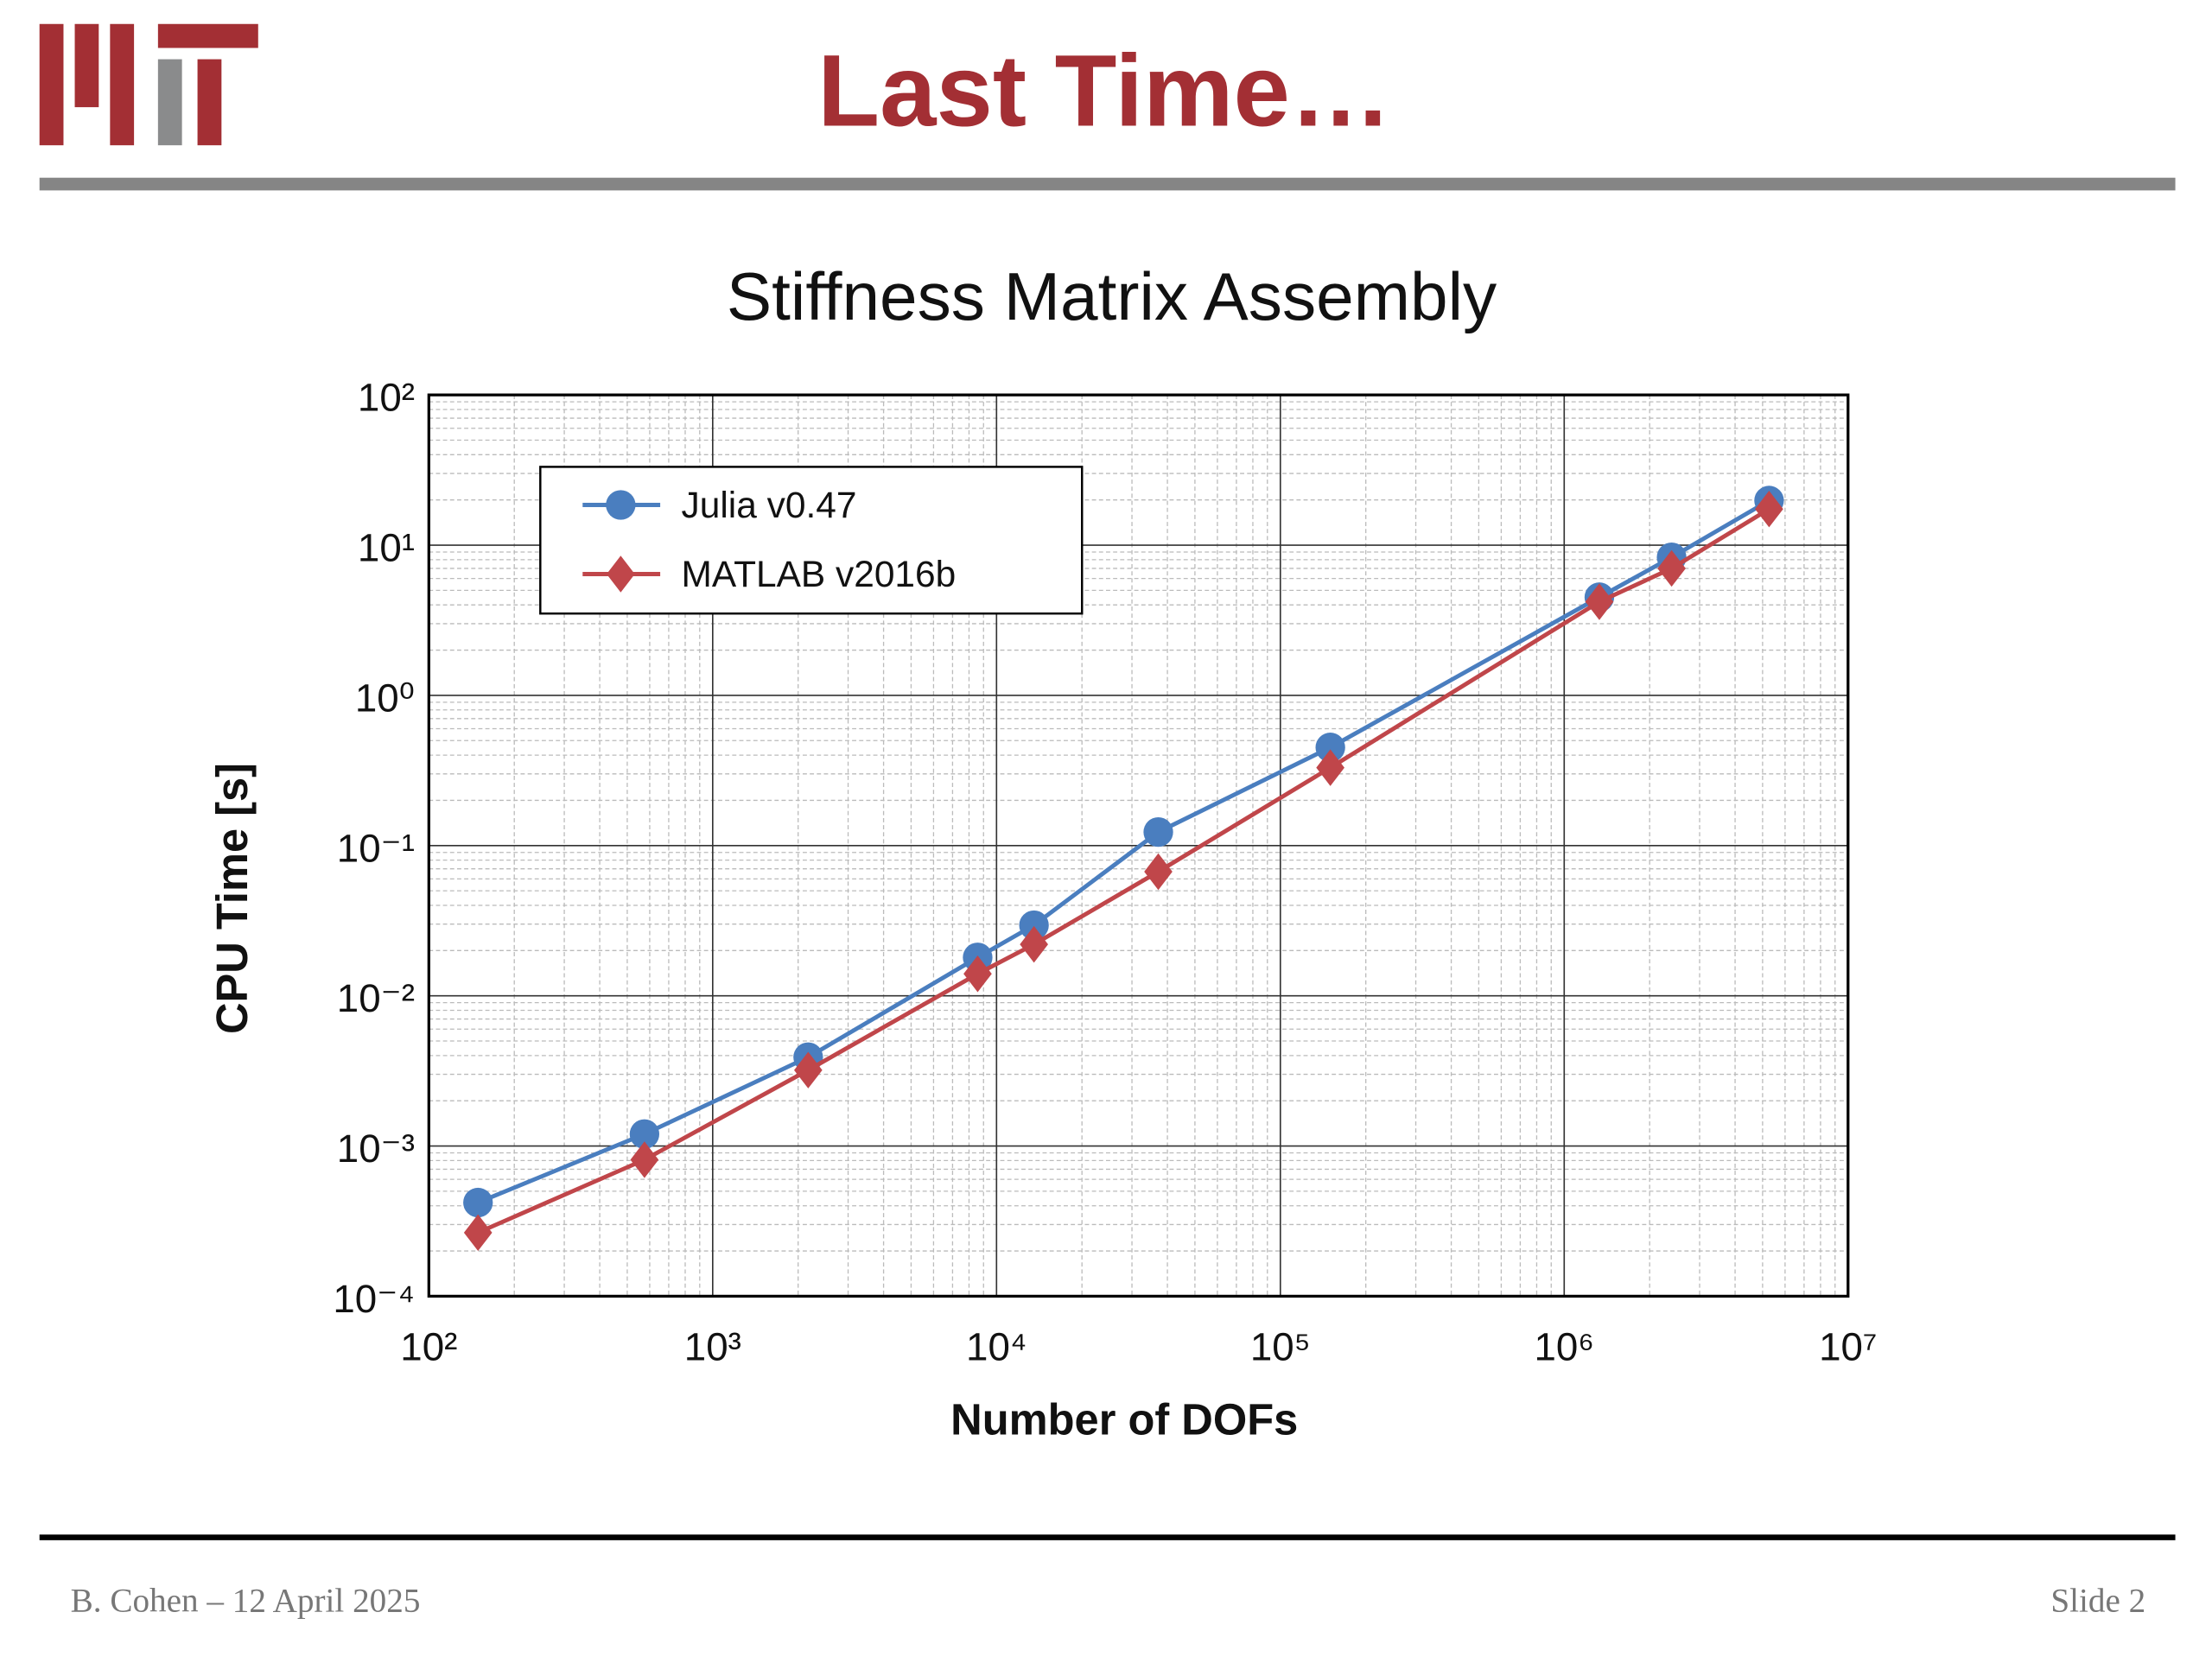 This screenshot has height=1663, width=2212. I want to click on x-axis-label: Number of DOFs, so click(1124, 1419).